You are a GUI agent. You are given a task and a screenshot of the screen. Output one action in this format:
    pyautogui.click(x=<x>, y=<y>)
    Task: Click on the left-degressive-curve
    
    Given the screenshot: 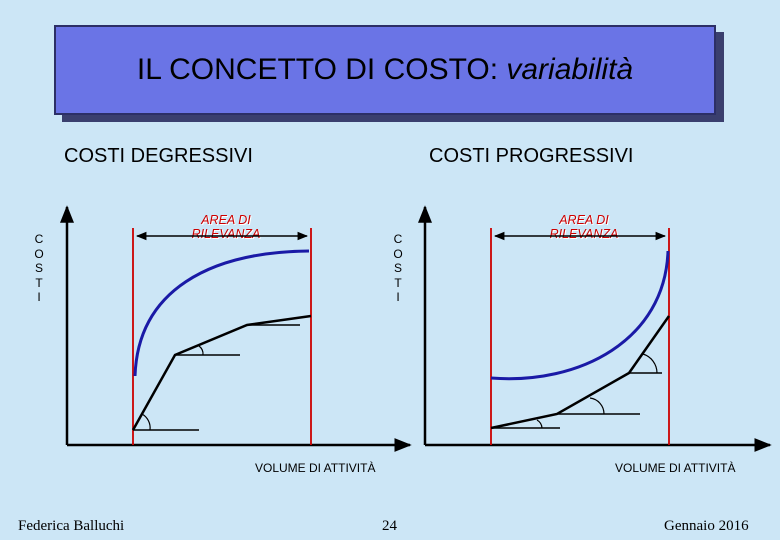 What is the action you would take?
    pyautogui.click(x=221, y=313)
    